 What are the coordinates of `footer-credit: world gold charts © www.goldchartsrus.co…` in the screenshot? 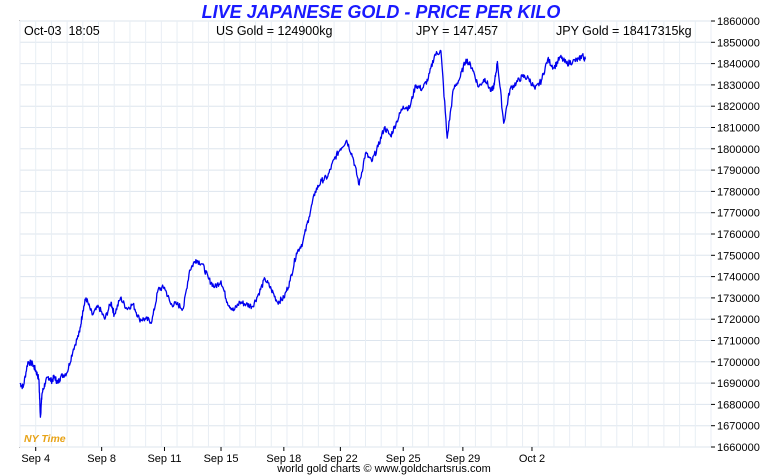 It's located at (383, 469).